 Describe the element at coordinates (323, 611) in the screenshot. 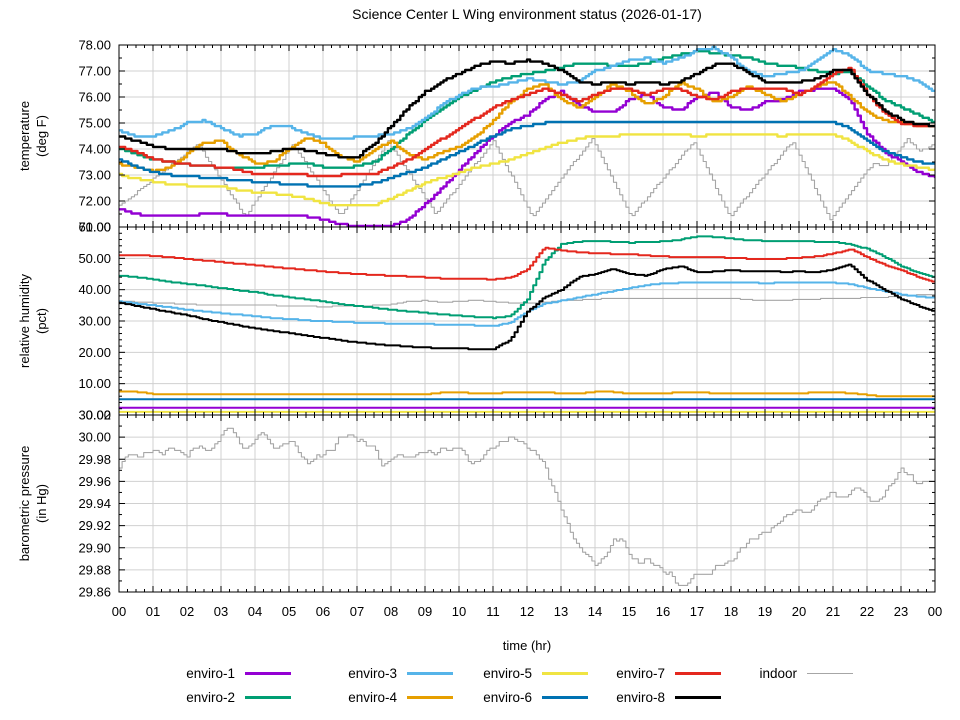

I see `x-tick-label: 06` at that location.